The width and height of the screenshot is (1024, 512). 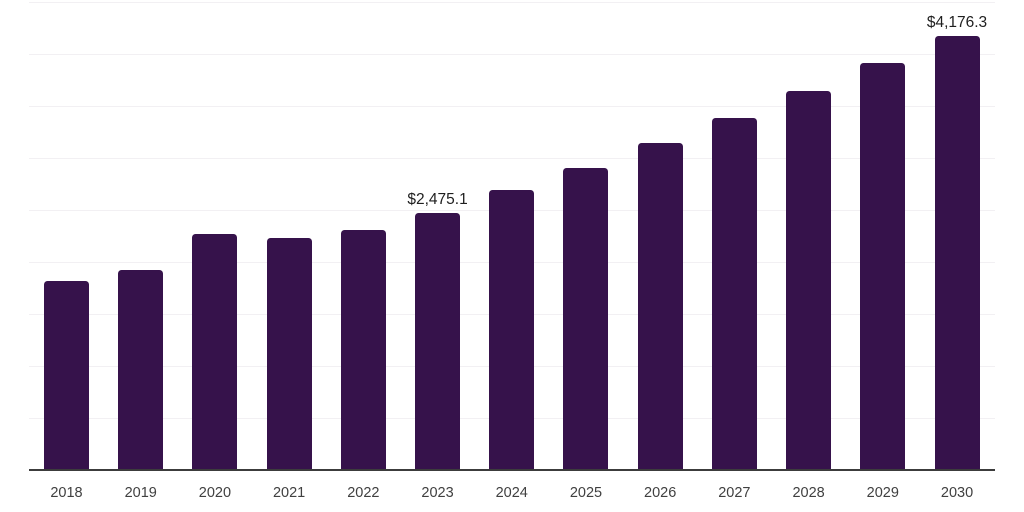 I want to click on bar-2023, so click(x=438, y=341).